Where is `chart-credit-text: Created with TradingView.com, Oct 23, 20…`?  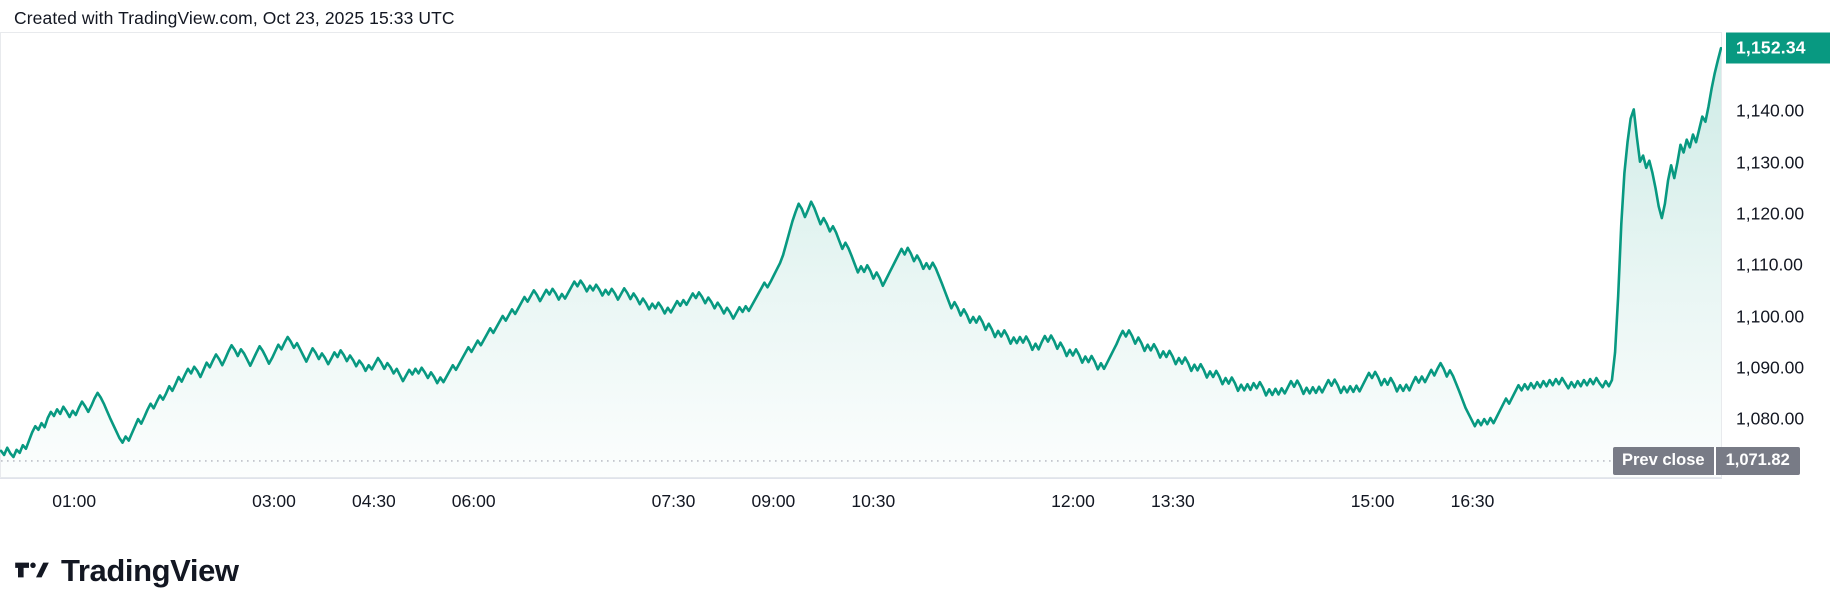 chart-credit-text: Created with TradingView.com, Oct 23, 20… is located at coordinates (234, 18).